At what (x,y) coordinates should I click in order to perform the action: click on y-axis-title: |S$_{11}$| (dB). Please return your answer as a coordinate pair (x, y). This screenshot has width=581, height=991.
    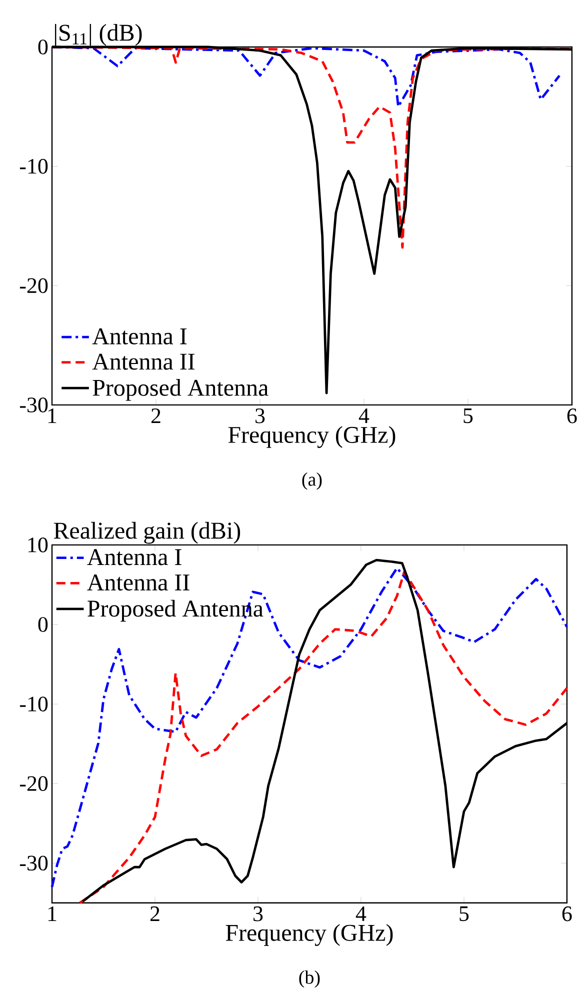
    Looking at the image, I should click on (98, 35).